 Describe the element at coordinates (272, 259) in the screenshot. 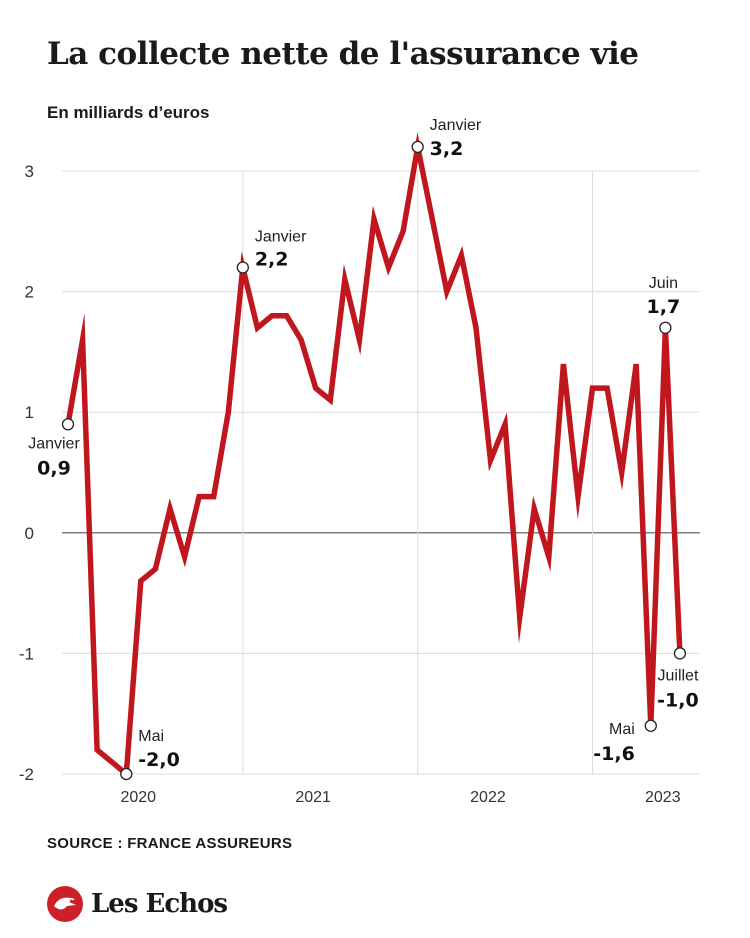

I see `annotation-value-label: 2,2` at that location.